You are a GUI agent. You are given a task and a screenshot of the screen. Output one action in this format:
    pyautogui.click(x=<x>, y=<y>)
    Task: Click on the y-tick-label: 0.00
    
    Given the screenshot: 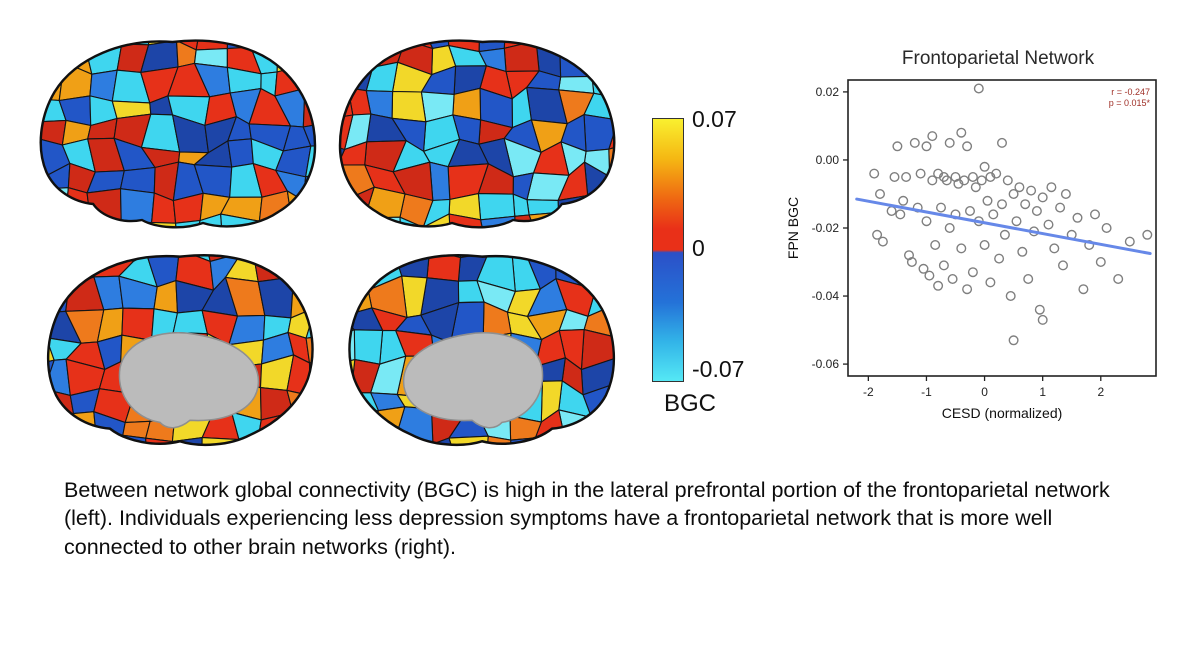 What is the action you would take?
    pyautogui.click(x=828, y=160)
    